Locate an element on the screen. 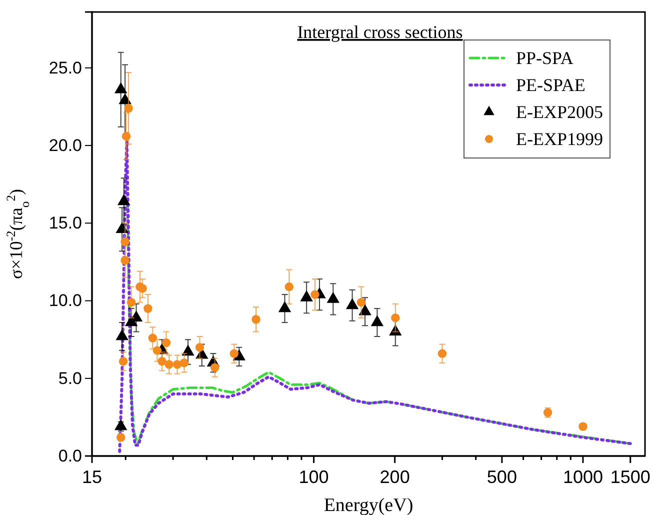  y-tick-label: 0.0 is located at coordinates (70, 456).